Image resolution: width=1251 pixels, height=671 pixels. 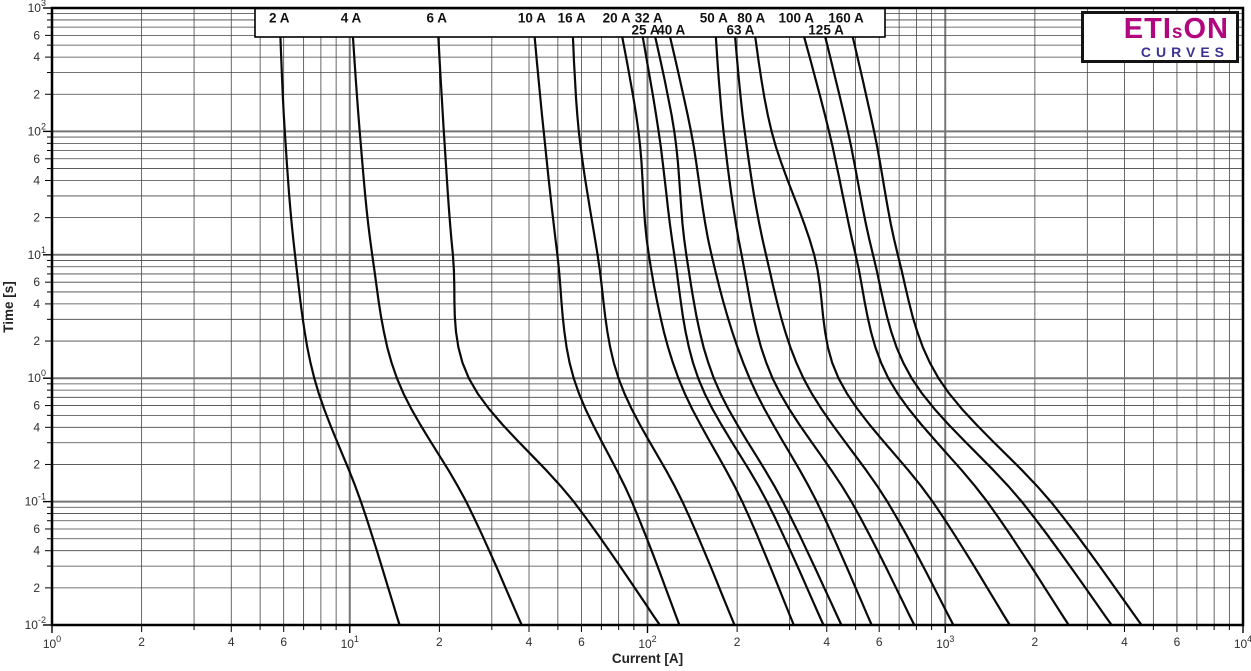 I want to click on rating-label-40A: 40 A, so click(x=671, y=30).